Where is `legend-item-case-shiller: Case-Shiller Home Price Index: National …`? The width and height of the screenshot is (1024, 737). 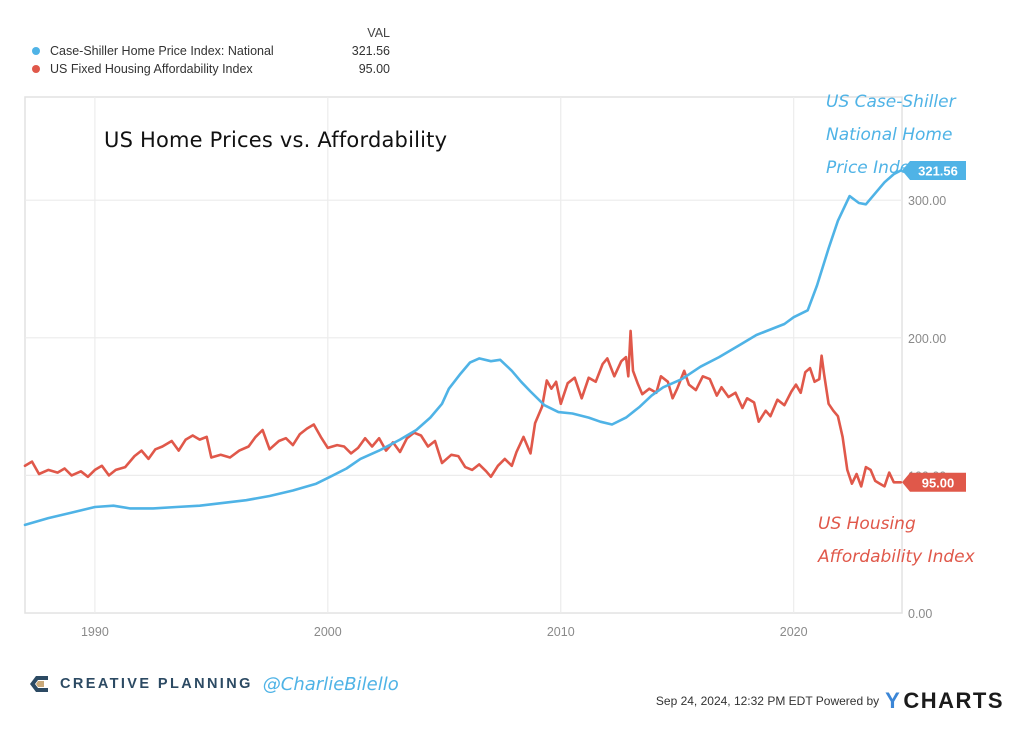 legend-item-case-shiller: Case-Shiller Home Price Index: National … is located at coordinates (210, 51).